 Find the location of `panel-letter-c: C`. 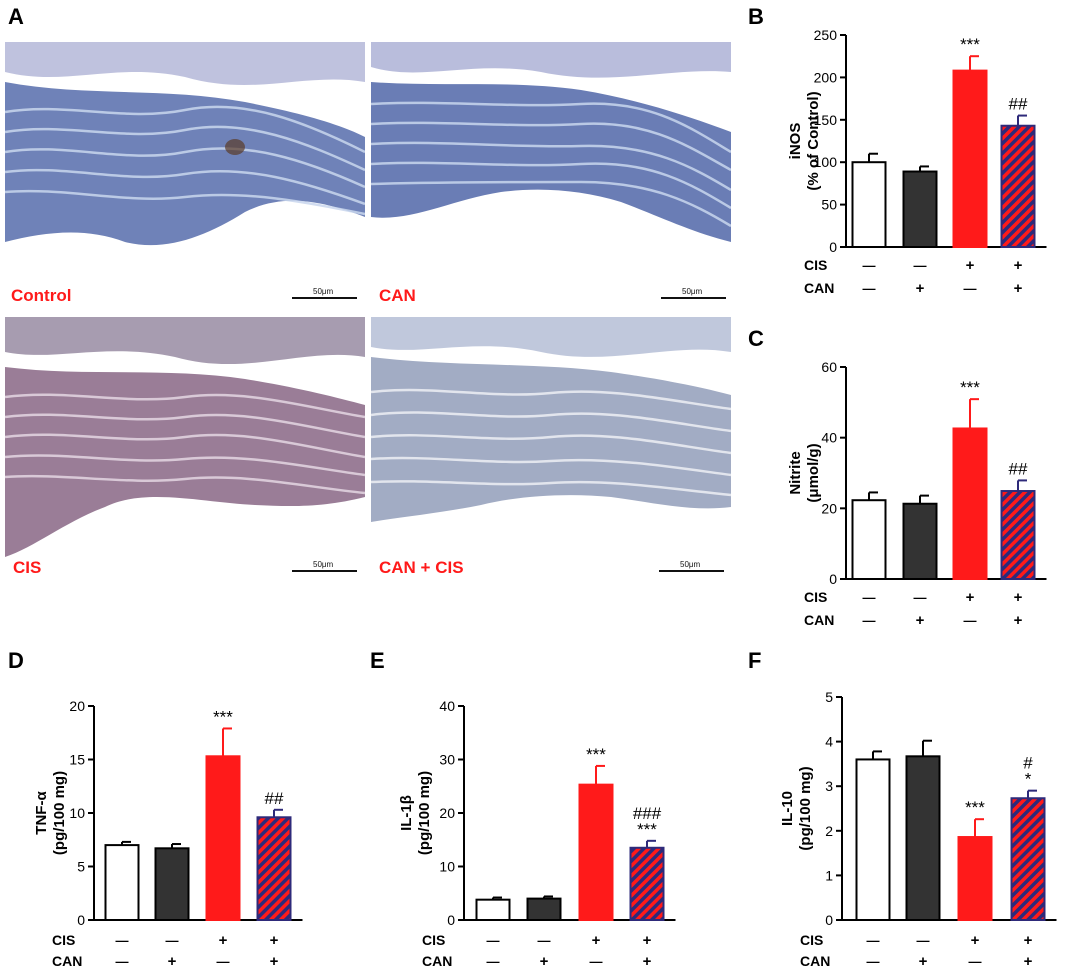

panel-letter-c: C is located at coordinates (756, 338).